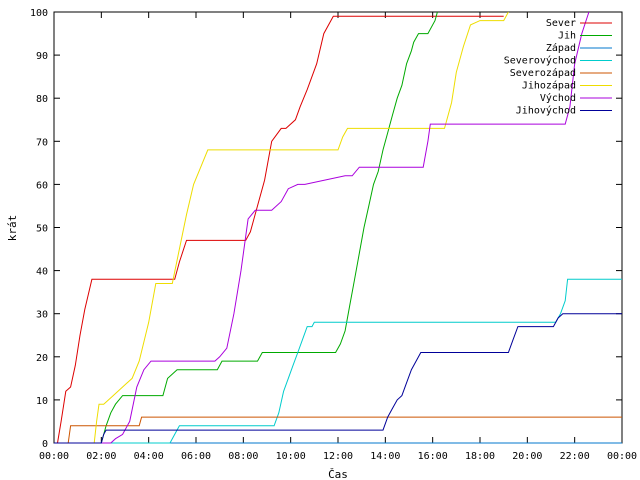 This screenshot has height=480, width=640. I want to click on x-tick-label: 02:00, so click(101, 456).